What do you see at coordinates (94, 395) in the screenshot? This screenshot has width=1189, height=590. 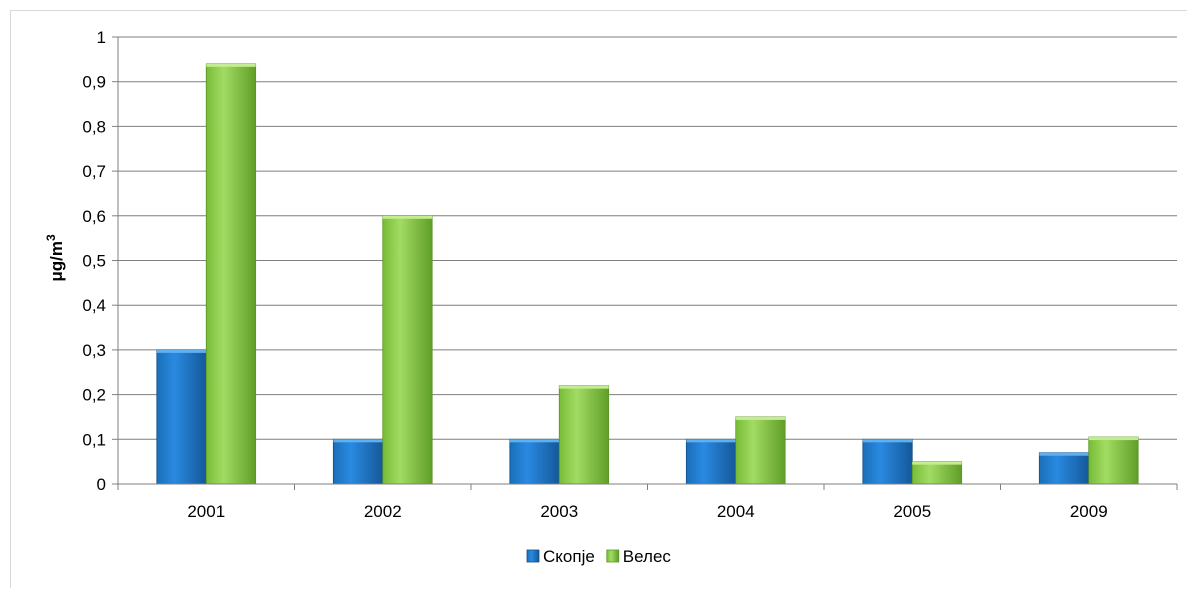 I see `y-tick-label: 0,2` at bounding box center [94, 395].